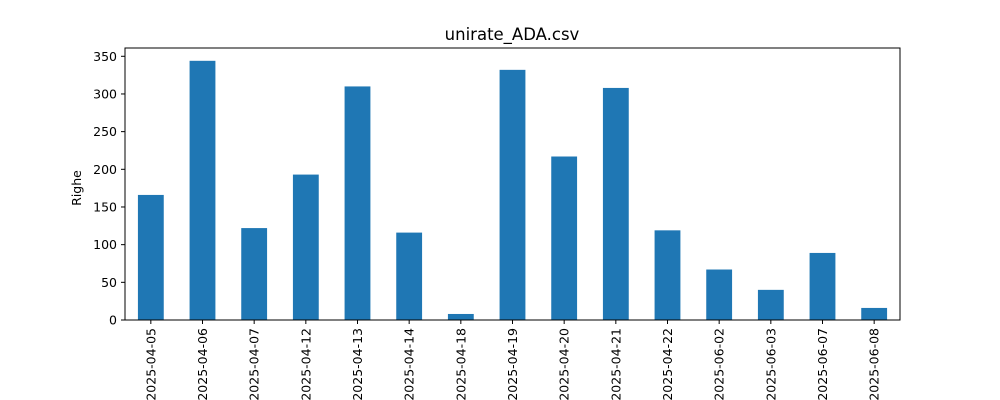 The image size is (1000, 400). I want to click on y-tick-label: 150, so click(105, 206).